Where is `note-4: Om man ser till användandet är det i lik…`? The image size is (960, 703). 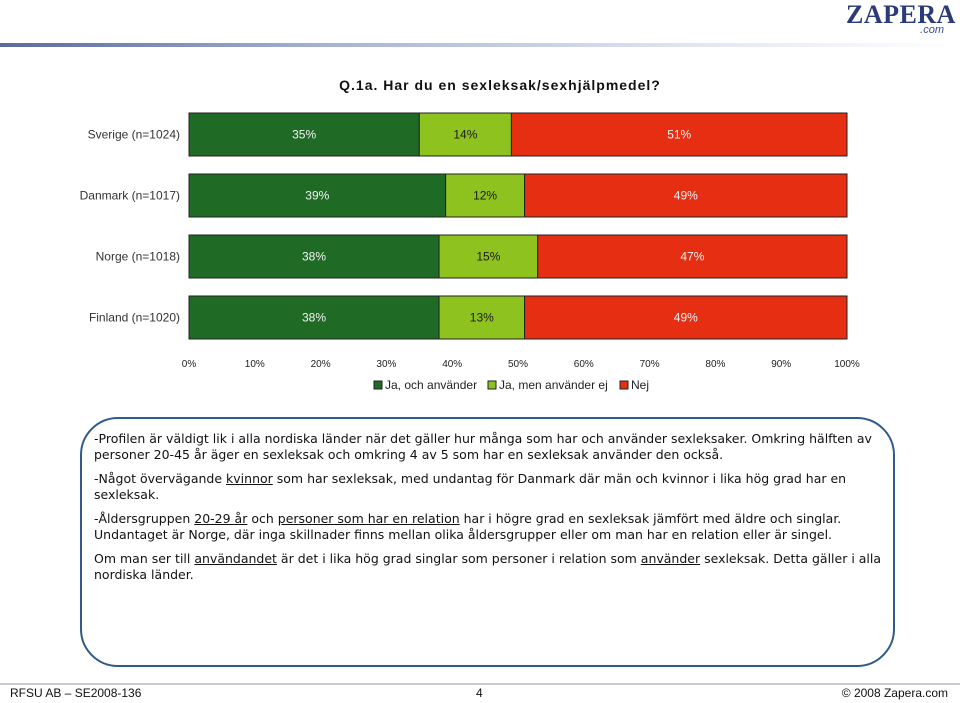 note-4: Om man ser till användandet är det i lik… is located at coordinates (488, 566).